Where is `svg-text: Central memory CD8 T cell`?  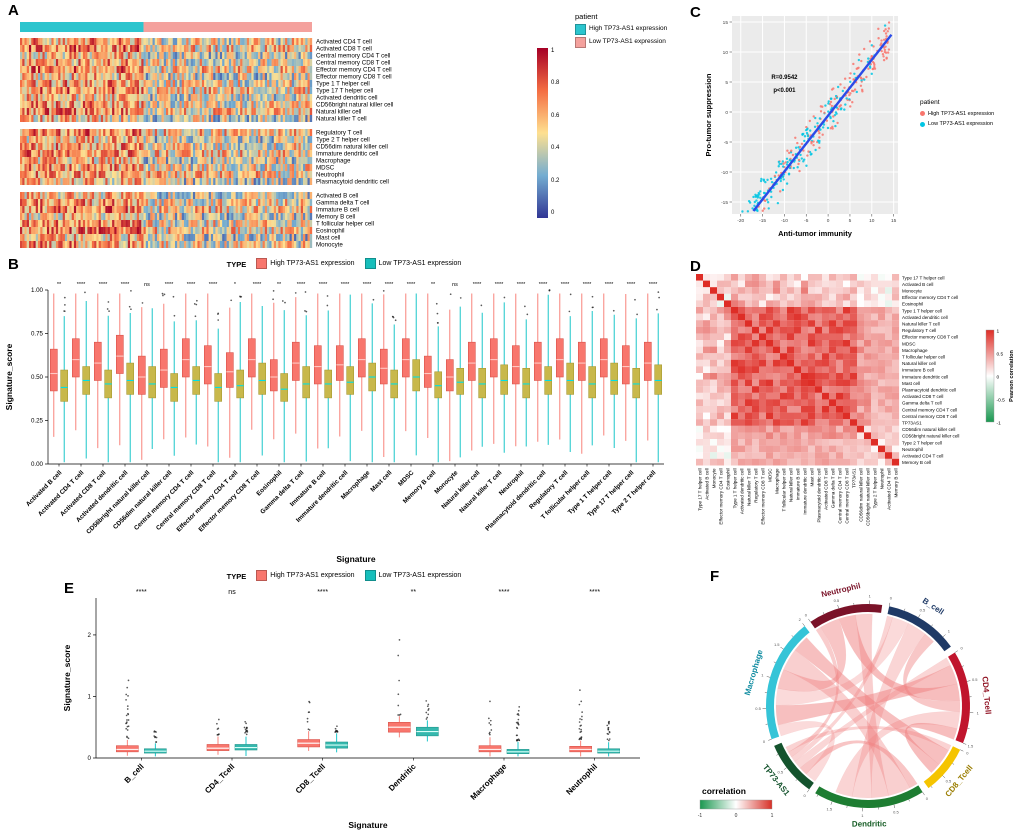 svg-text: Central memory CD8 T cell is located at coordinates (353, 63).